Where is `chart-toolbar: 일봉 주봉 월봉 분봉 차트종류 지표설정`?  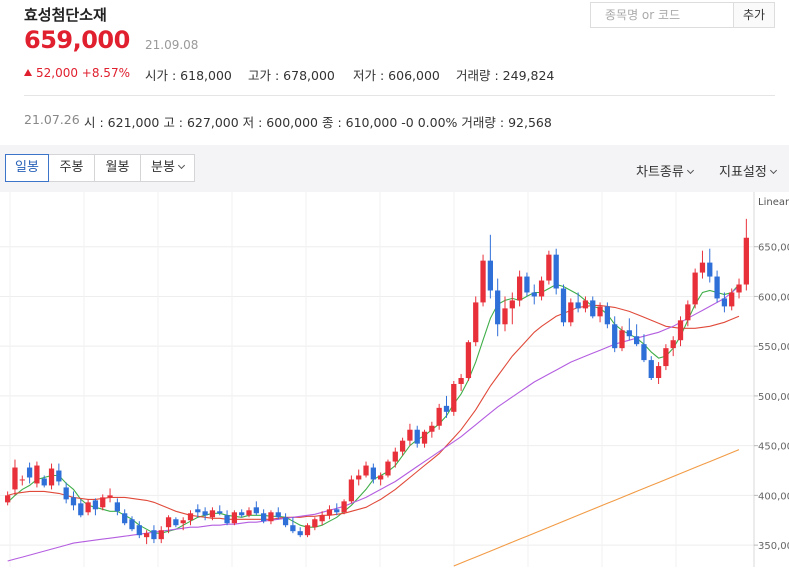
chart-toolbar: 일봉 주봉 월봉 분봉 차트종류 지표설정 is located at coordinates (394, 168).